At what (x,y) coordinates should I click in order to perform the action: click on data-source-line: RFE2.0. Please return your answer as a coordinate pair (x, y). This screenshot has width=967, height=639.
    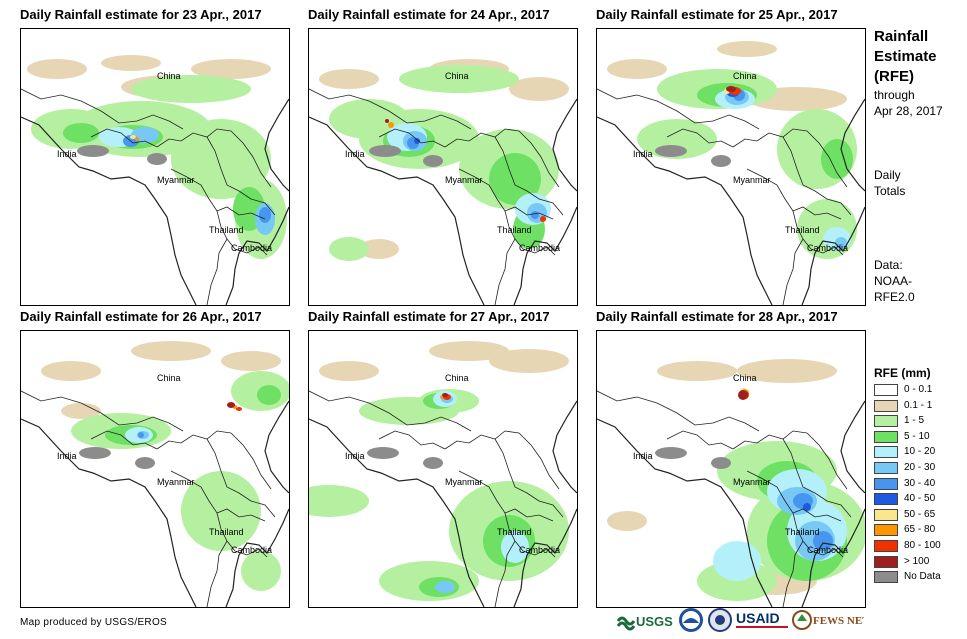
    Looking at the image, I should click on (894, 297).